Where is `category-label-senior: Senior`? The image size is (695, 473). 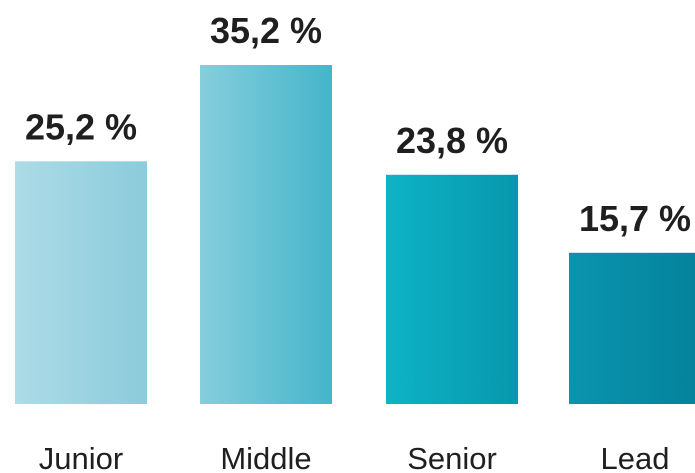 category-label-senior: Senior is located at coordinates (452, 457).